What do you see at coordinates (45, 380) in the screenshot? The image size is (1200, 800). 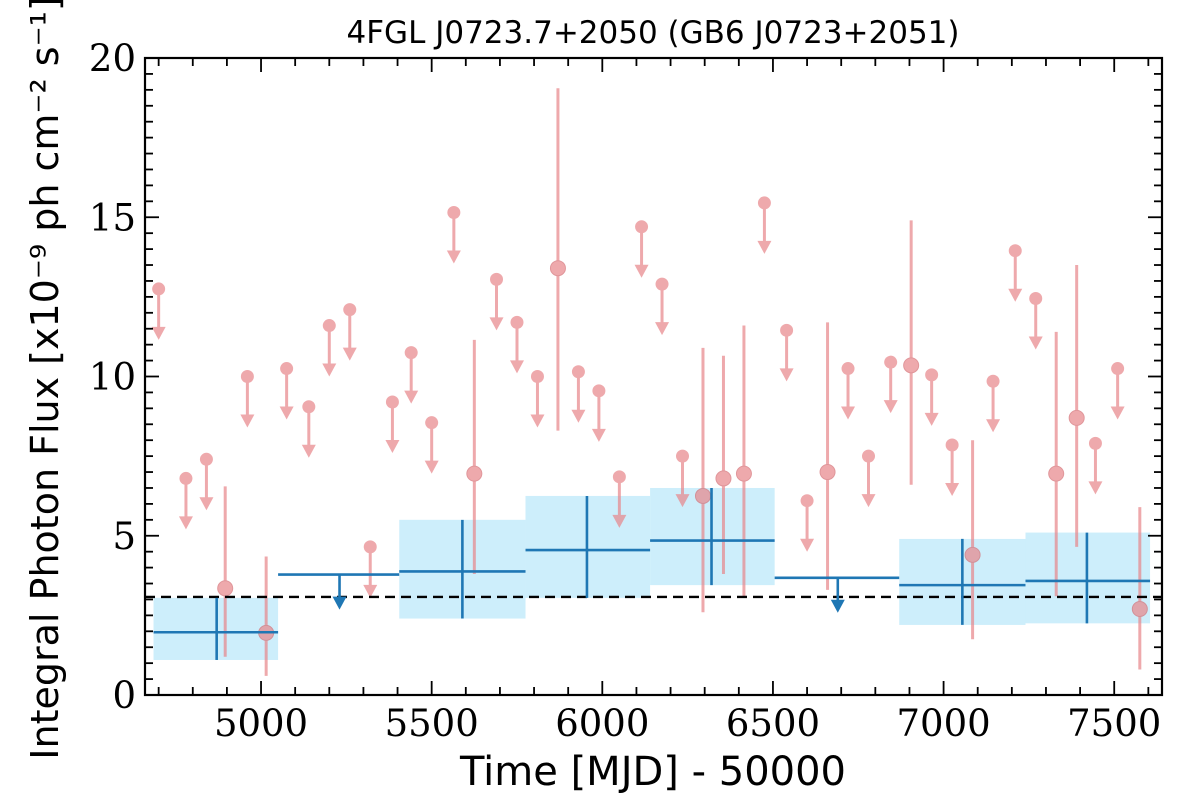 I see `y-axis-label: Integral Photon Flux [x10⁻⁹ ph cm⁻² s⁻¹]` at bounding box center [45, 380].